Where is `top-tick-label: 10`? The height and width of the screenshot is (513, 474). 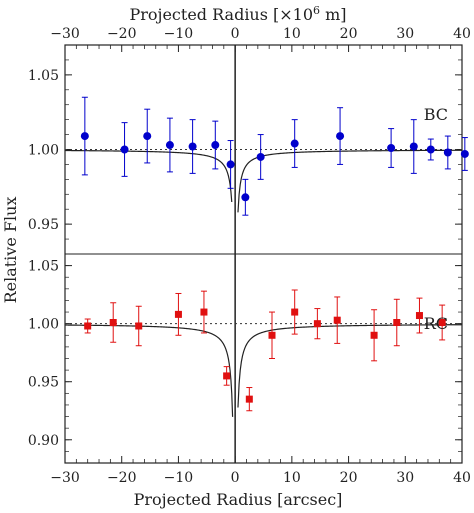 top-tick-label: 10 is located at coordinates (292, 34).